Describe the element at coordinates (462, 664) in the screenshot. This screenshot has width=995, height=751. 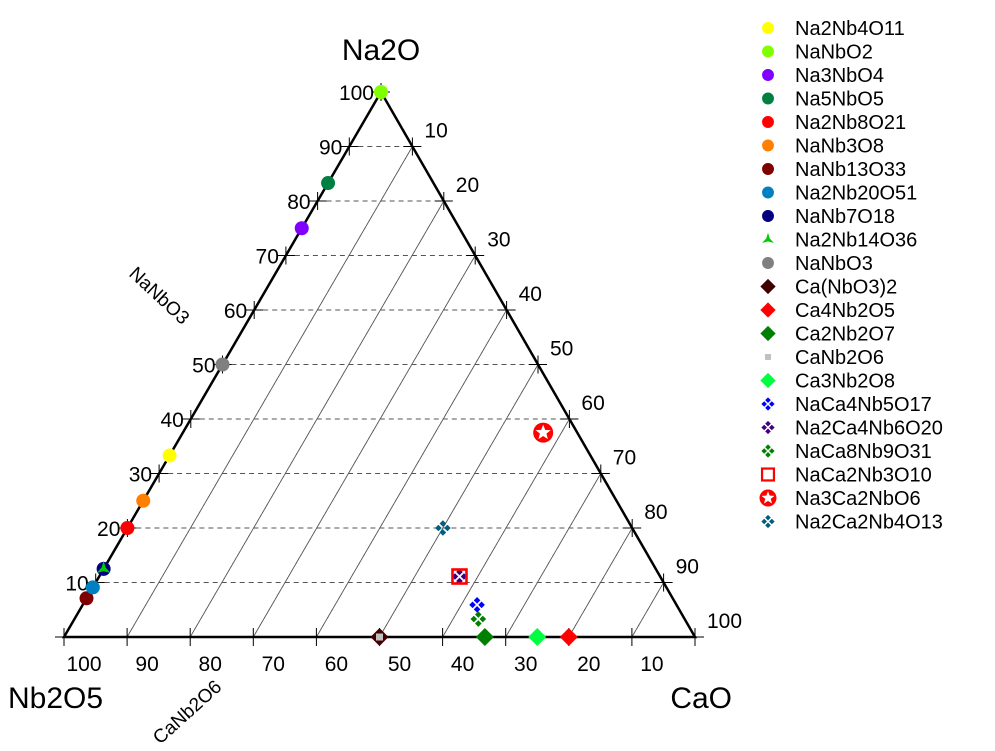
I see `tick-label-bottom: 40` at that location.